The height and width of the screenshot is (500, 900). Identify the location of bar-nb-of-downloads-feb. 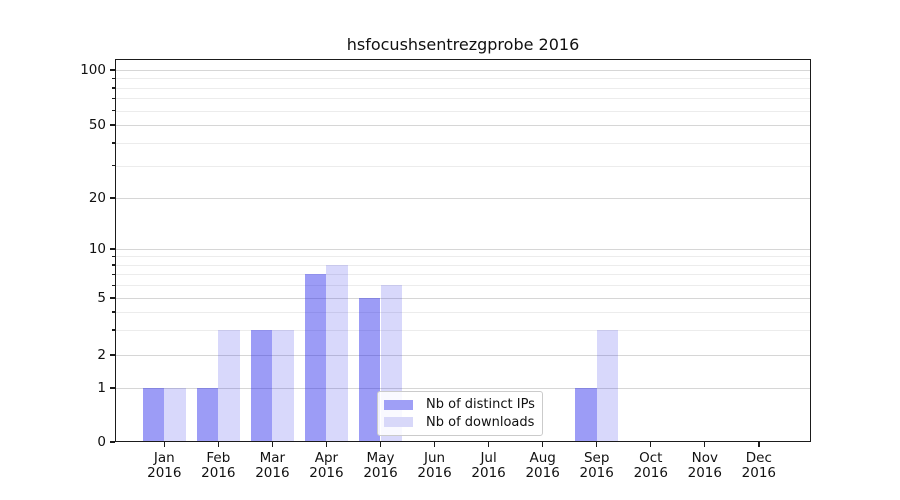
(229, 385).